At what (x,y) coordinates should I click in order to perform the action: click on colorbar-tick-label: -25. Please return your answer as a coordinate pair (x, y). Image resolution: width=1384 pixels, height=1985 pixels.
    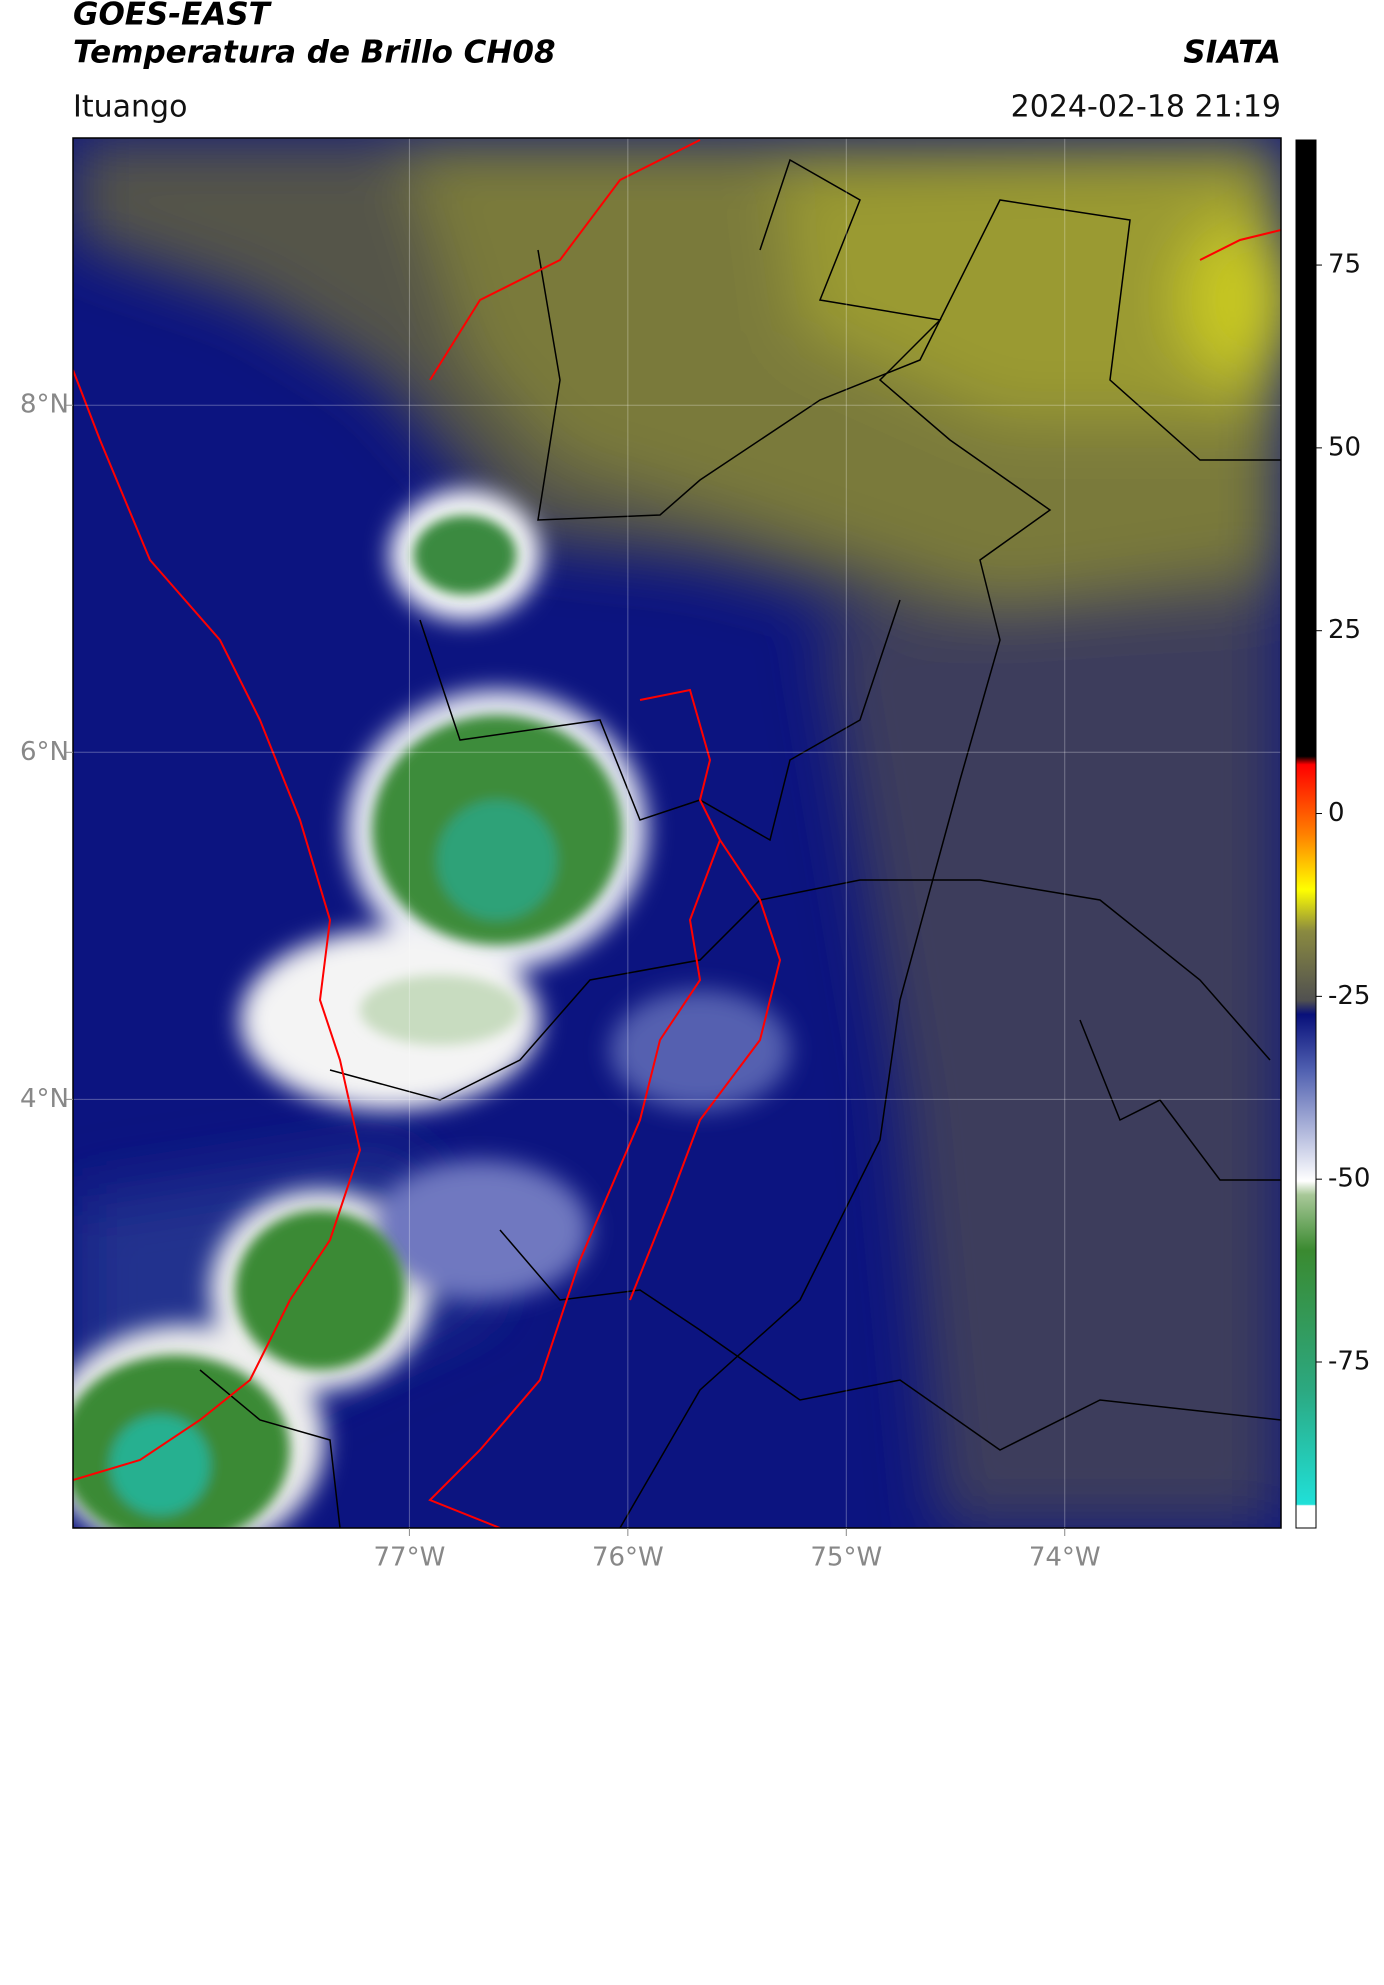
    Looking at the image, I should click on (1349, 996).